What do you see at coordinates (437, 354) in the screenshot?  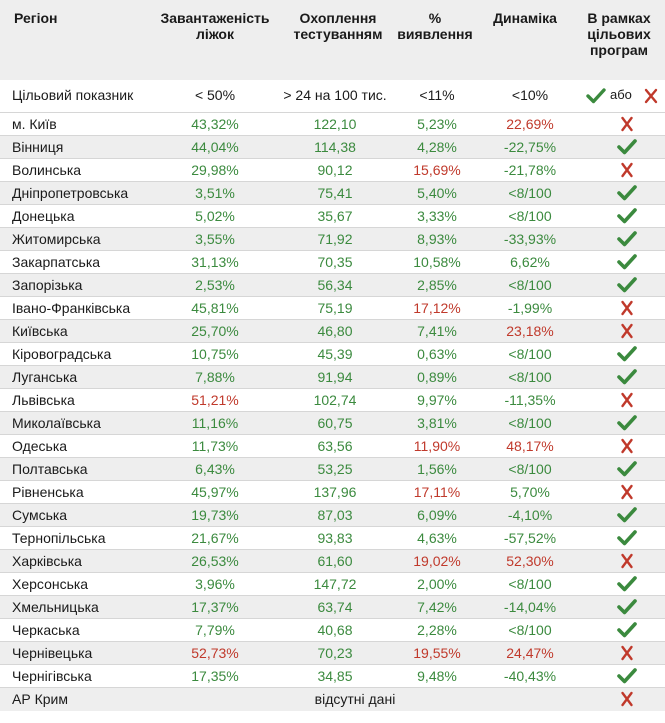 I see `detection-value: 0,63%` at bounding box center [437, 354].